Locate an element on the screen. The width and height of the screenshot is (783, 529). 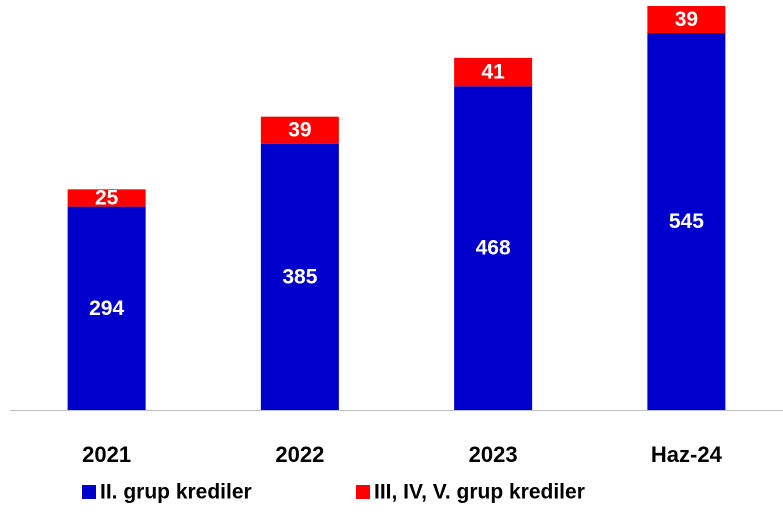
x-tick-label: 2023 is located at coordinates (493, 454).